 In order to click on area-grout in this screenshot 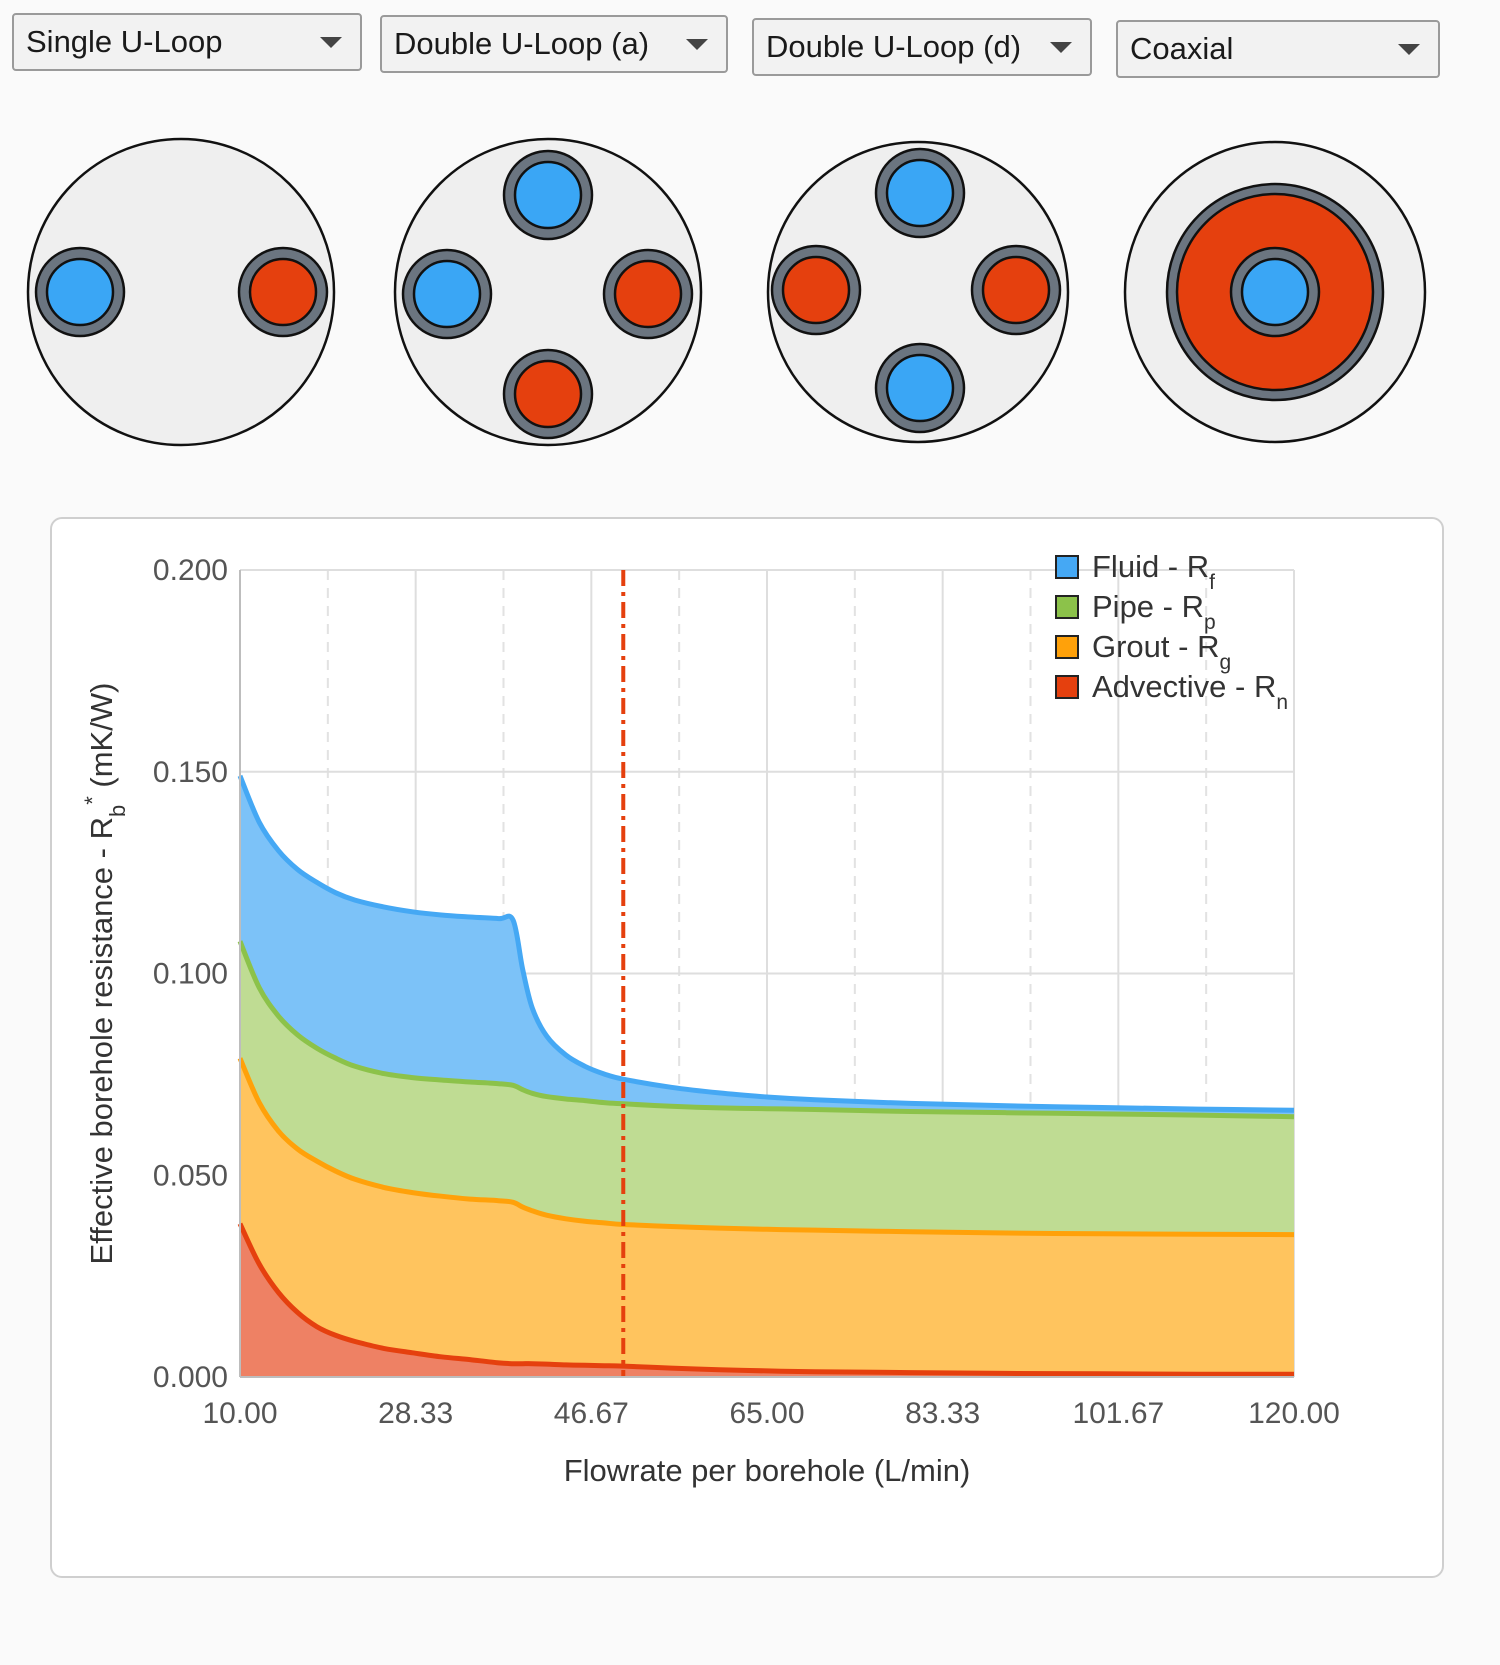, I will do `click(767, 1217)`.